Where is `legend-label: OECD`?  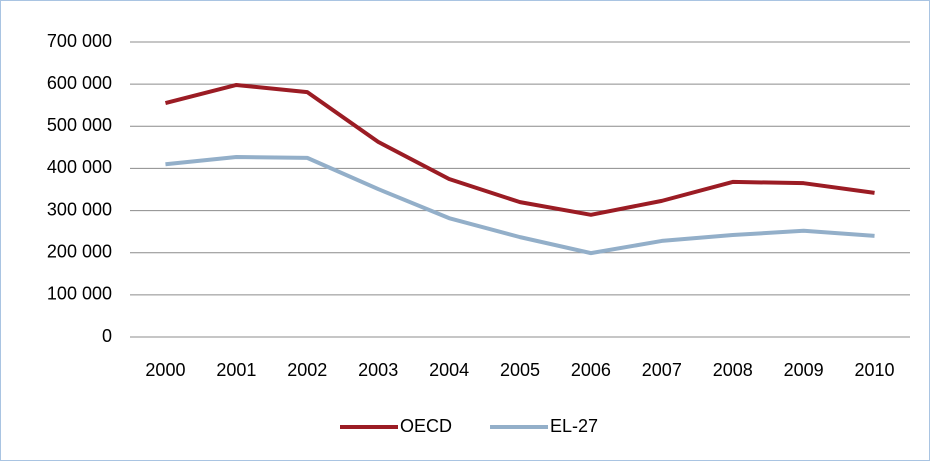
legend-label: OECD is located at coordinates (426, 426).